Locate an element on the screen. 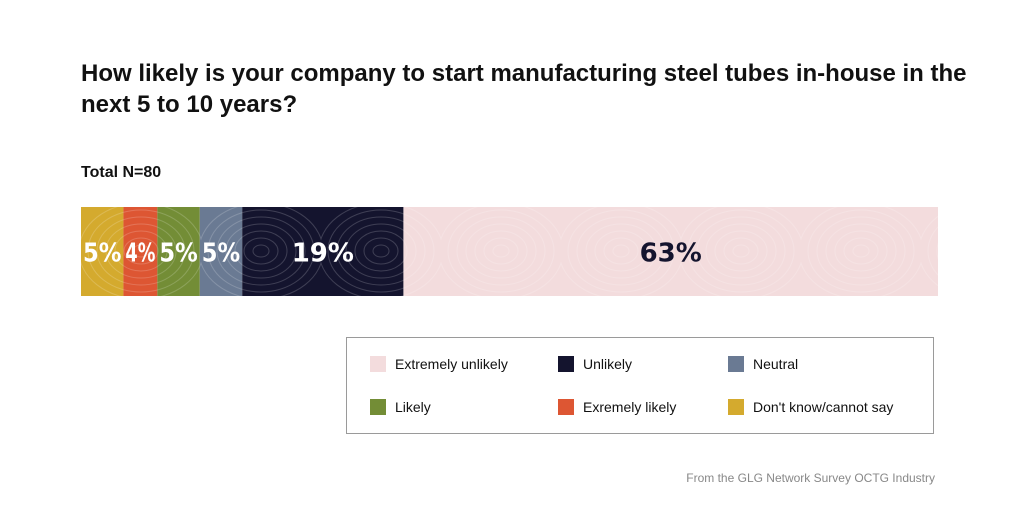 This screenshot has width=1024, height=528. legend-label: Don't know/cannot say is located at coordinates (823, 407).